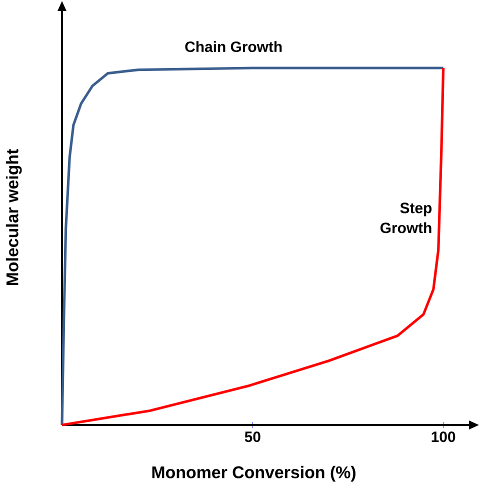  I want to click on x-axis-title: Monomer Conversion (%), so click(254, 474).